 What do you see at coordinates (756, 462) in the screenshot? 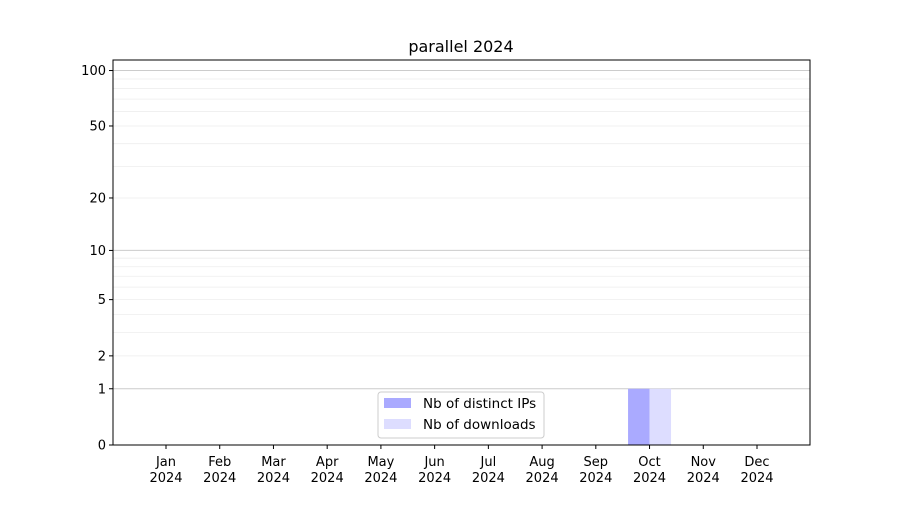
I see `x-tick-label: Dec` at bounding box center [756, 462].